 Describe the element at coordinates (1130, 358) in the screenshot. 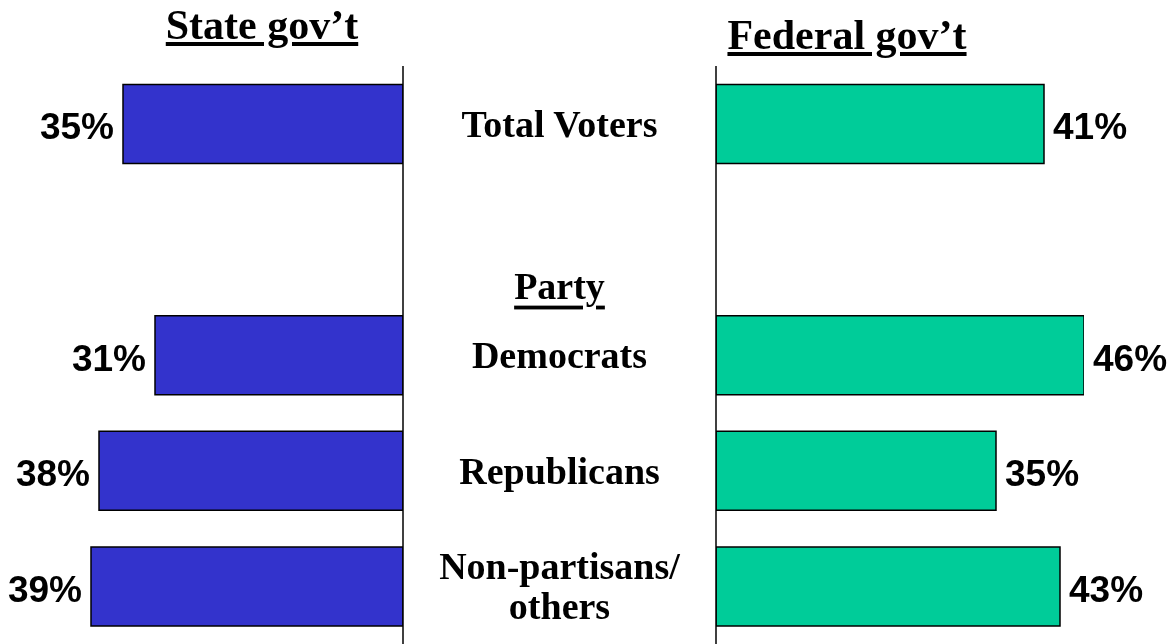

I see `data-label: 46%` at that location.